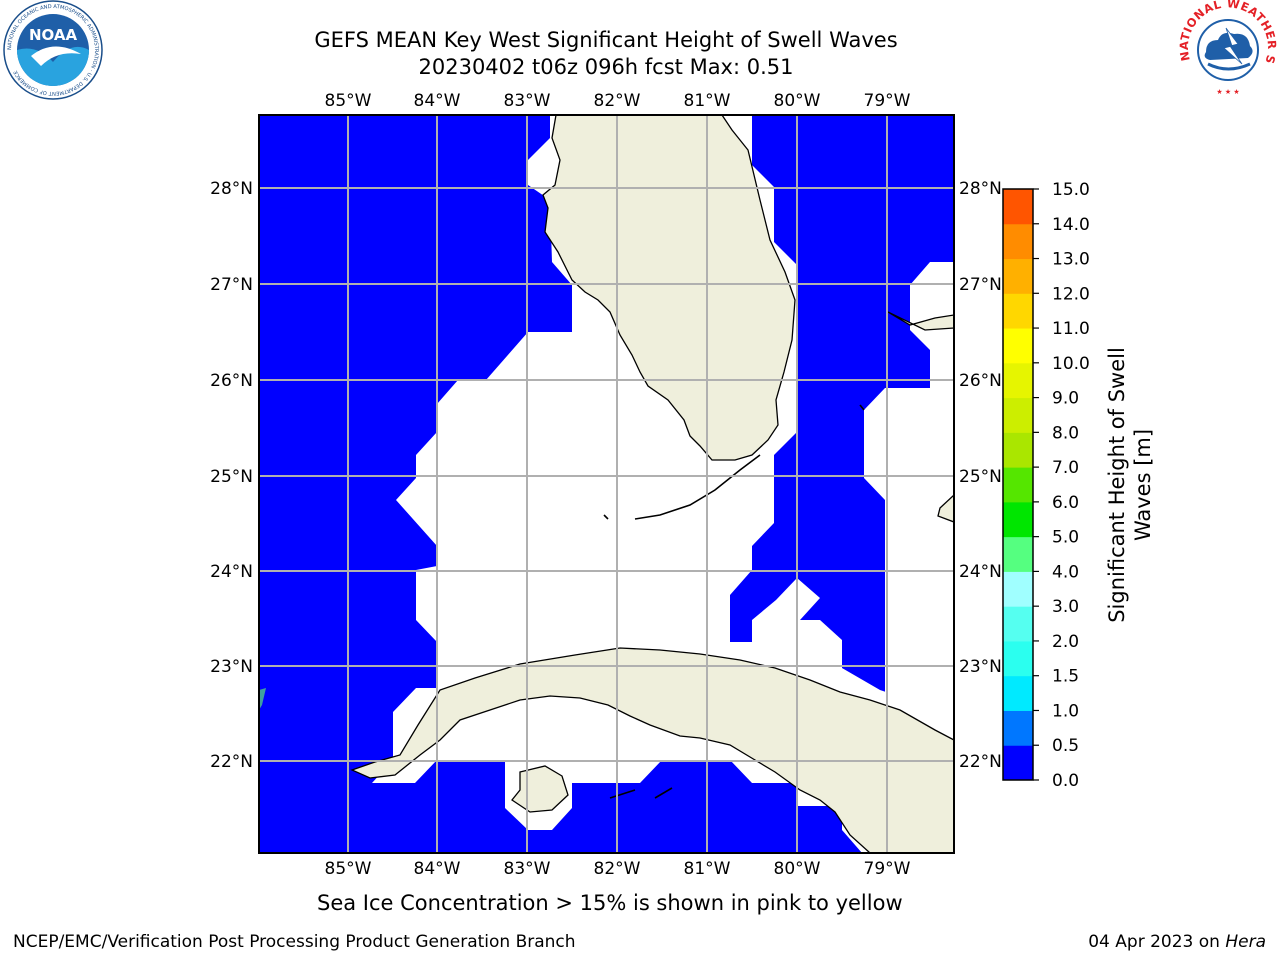 The height and width of the screenshot is (960, 1280). What do you see at coordinates (1117, 485) in the screenshot?
I see `colorbar-label-line1: Significant Height of Swell` at bounding box center [1117, 485].